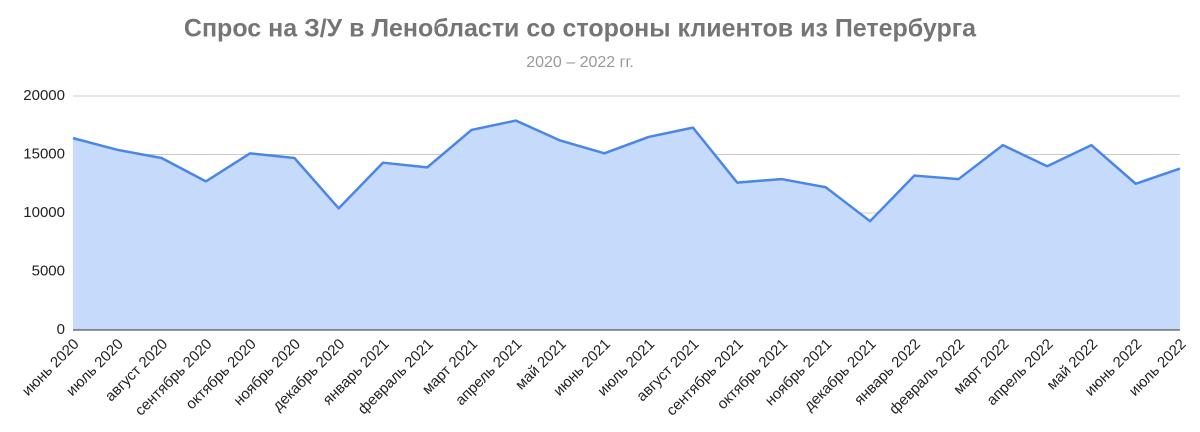  Describe the element at coordinates (44, 212) in the screenshot. I see `y-tick-label: 10000` at that location.